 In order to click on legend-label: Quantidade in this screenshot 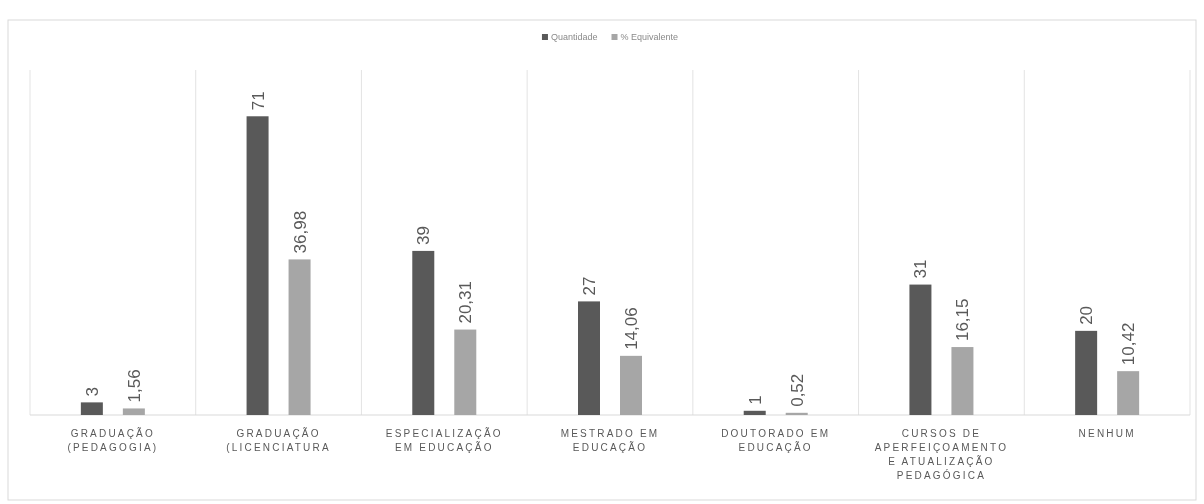, I will do `click(574, 37)`.